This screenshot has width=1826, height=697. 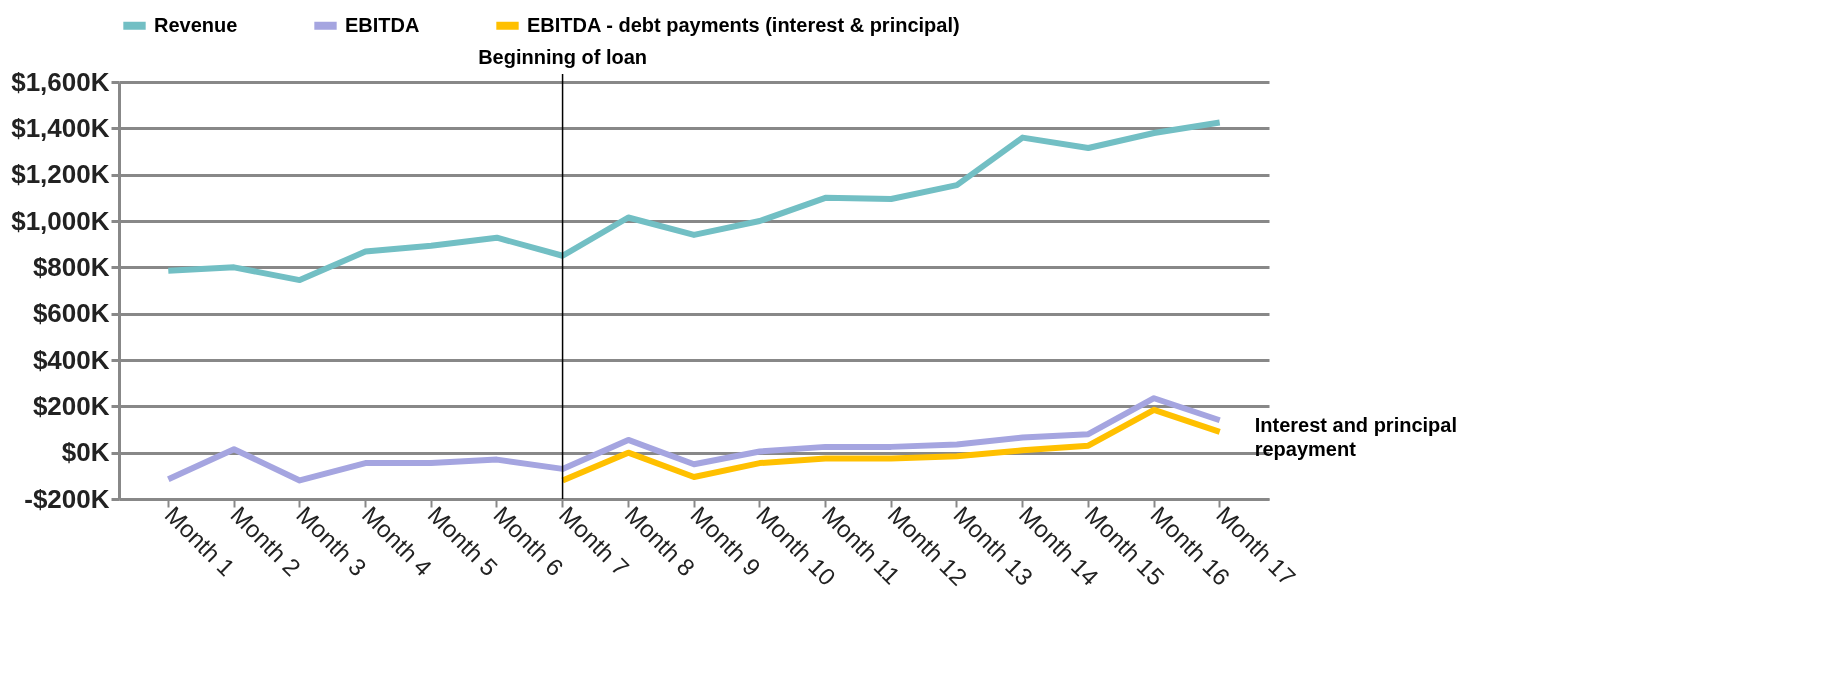 I want to click on legend-label: Revenue, so click(x=196, y=24).